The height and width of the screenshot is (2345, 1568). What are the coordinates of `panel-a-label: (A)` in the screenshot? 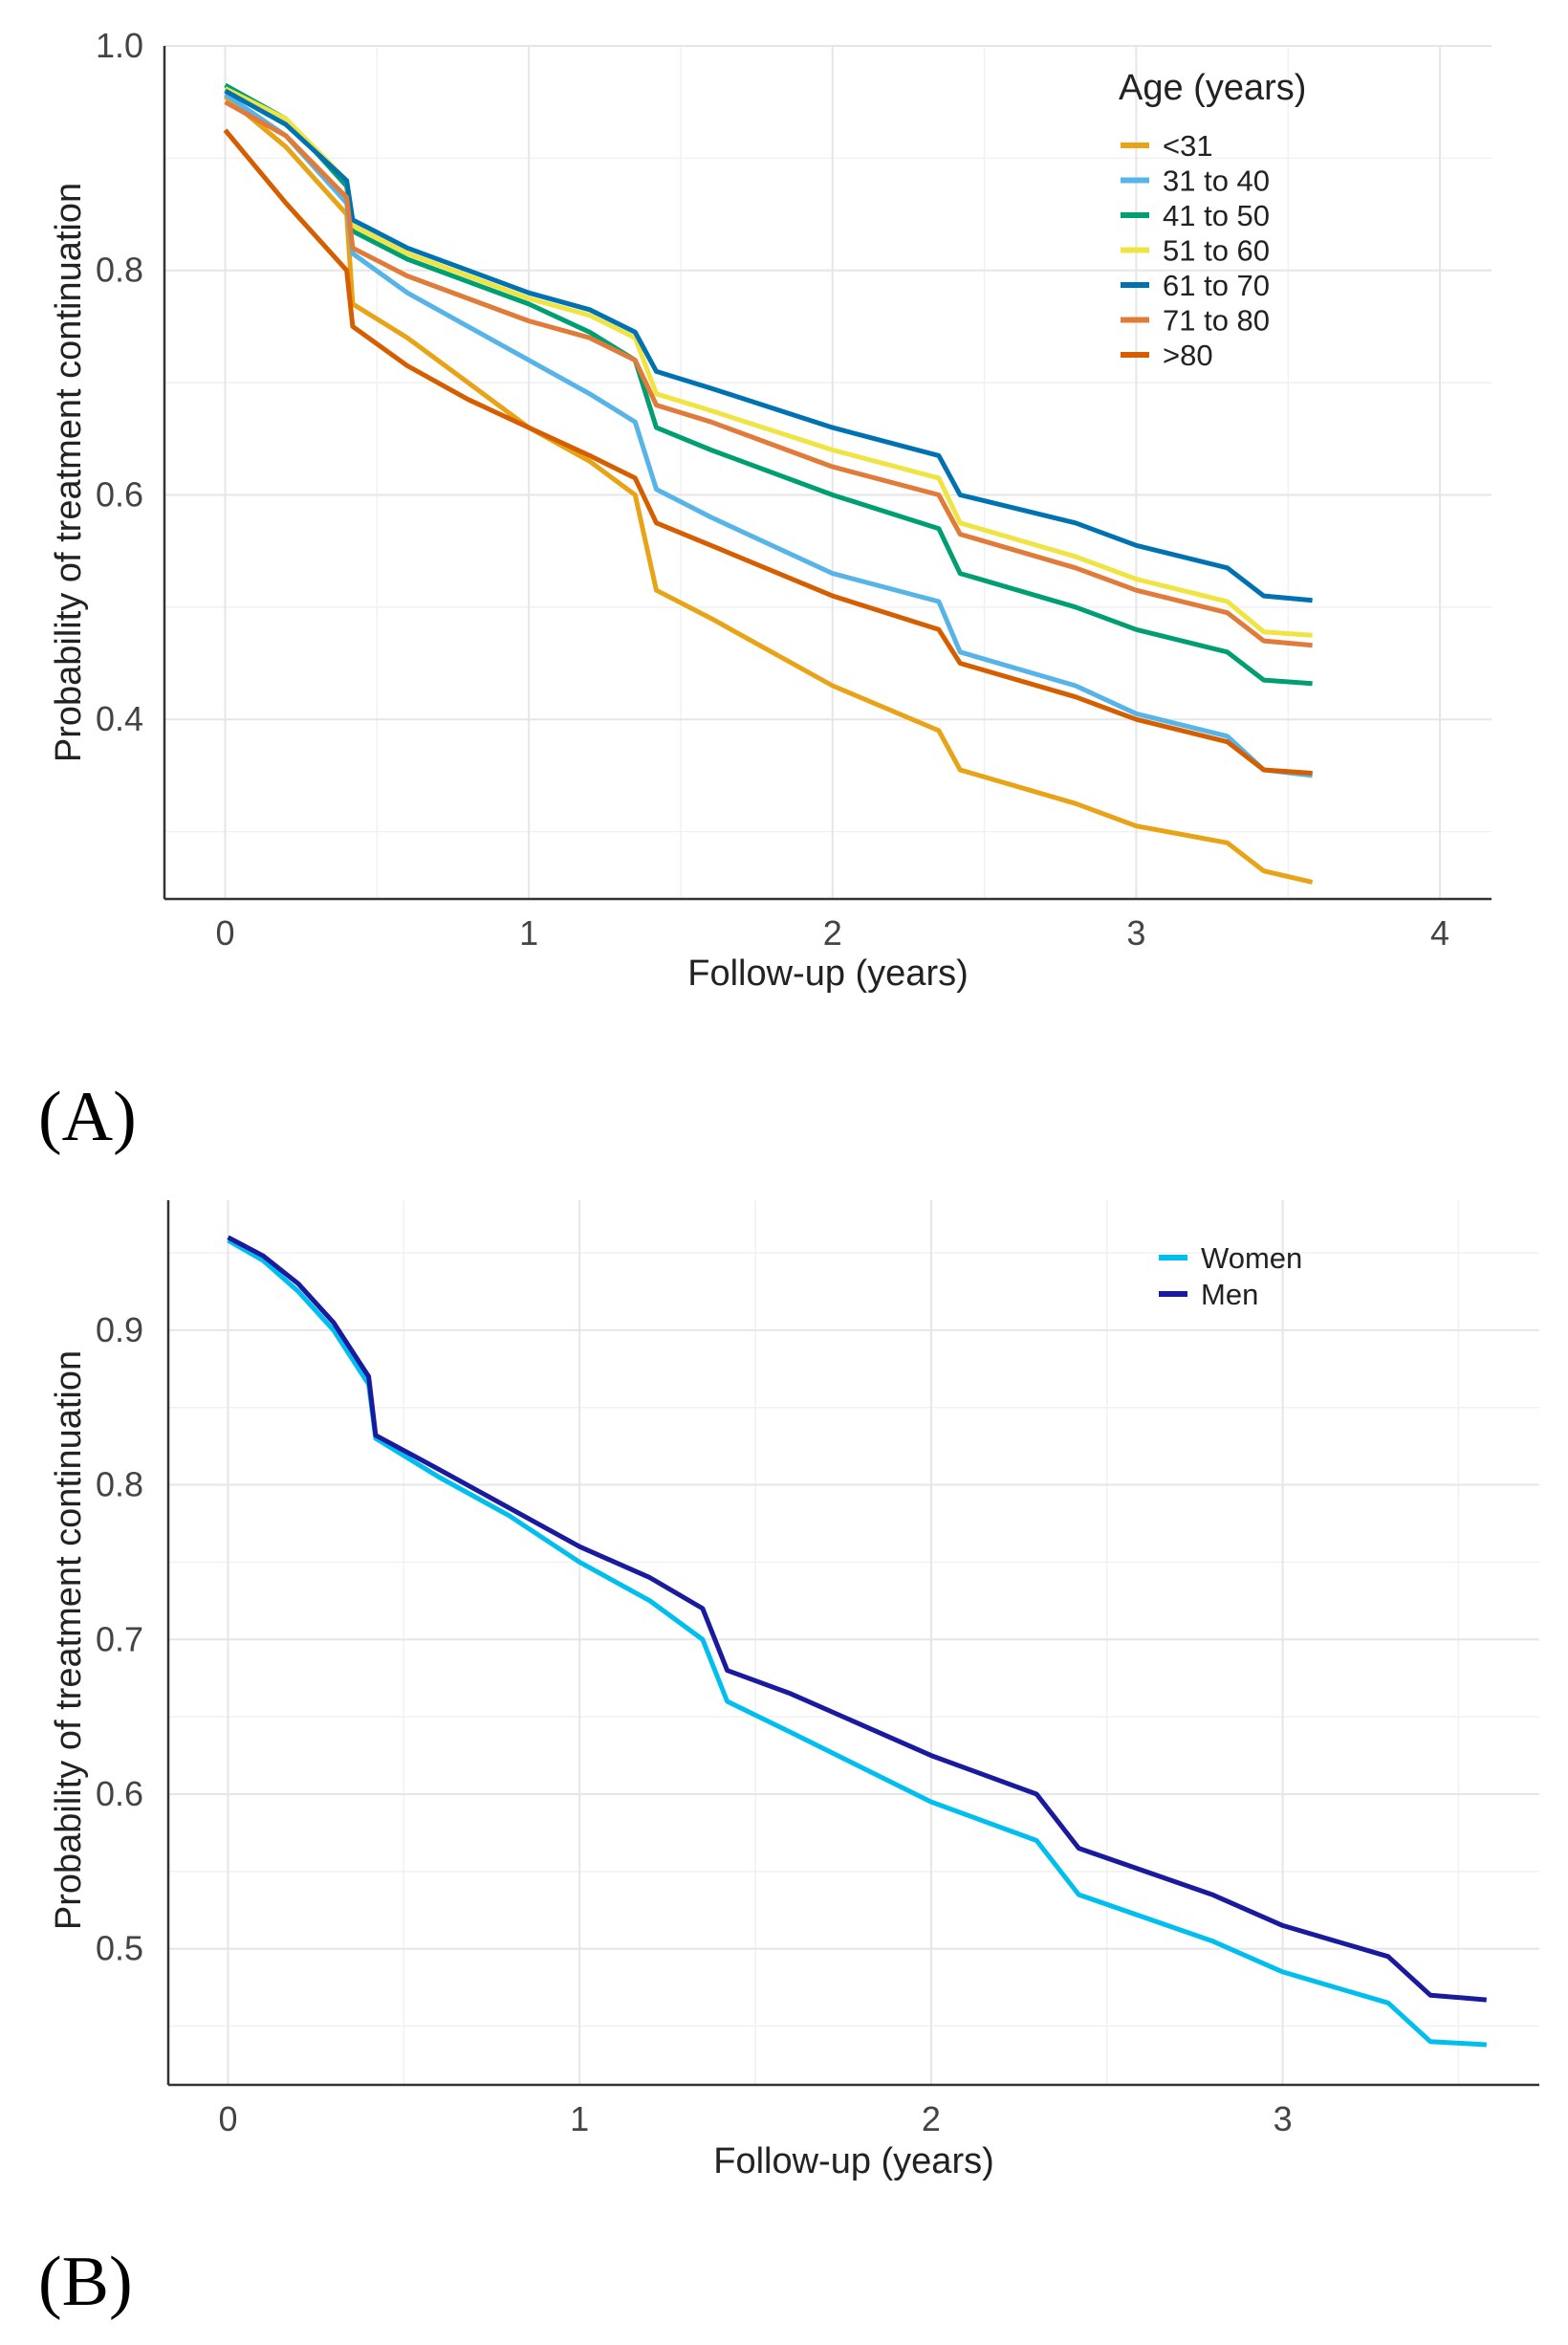 It's located at (87, 1117).